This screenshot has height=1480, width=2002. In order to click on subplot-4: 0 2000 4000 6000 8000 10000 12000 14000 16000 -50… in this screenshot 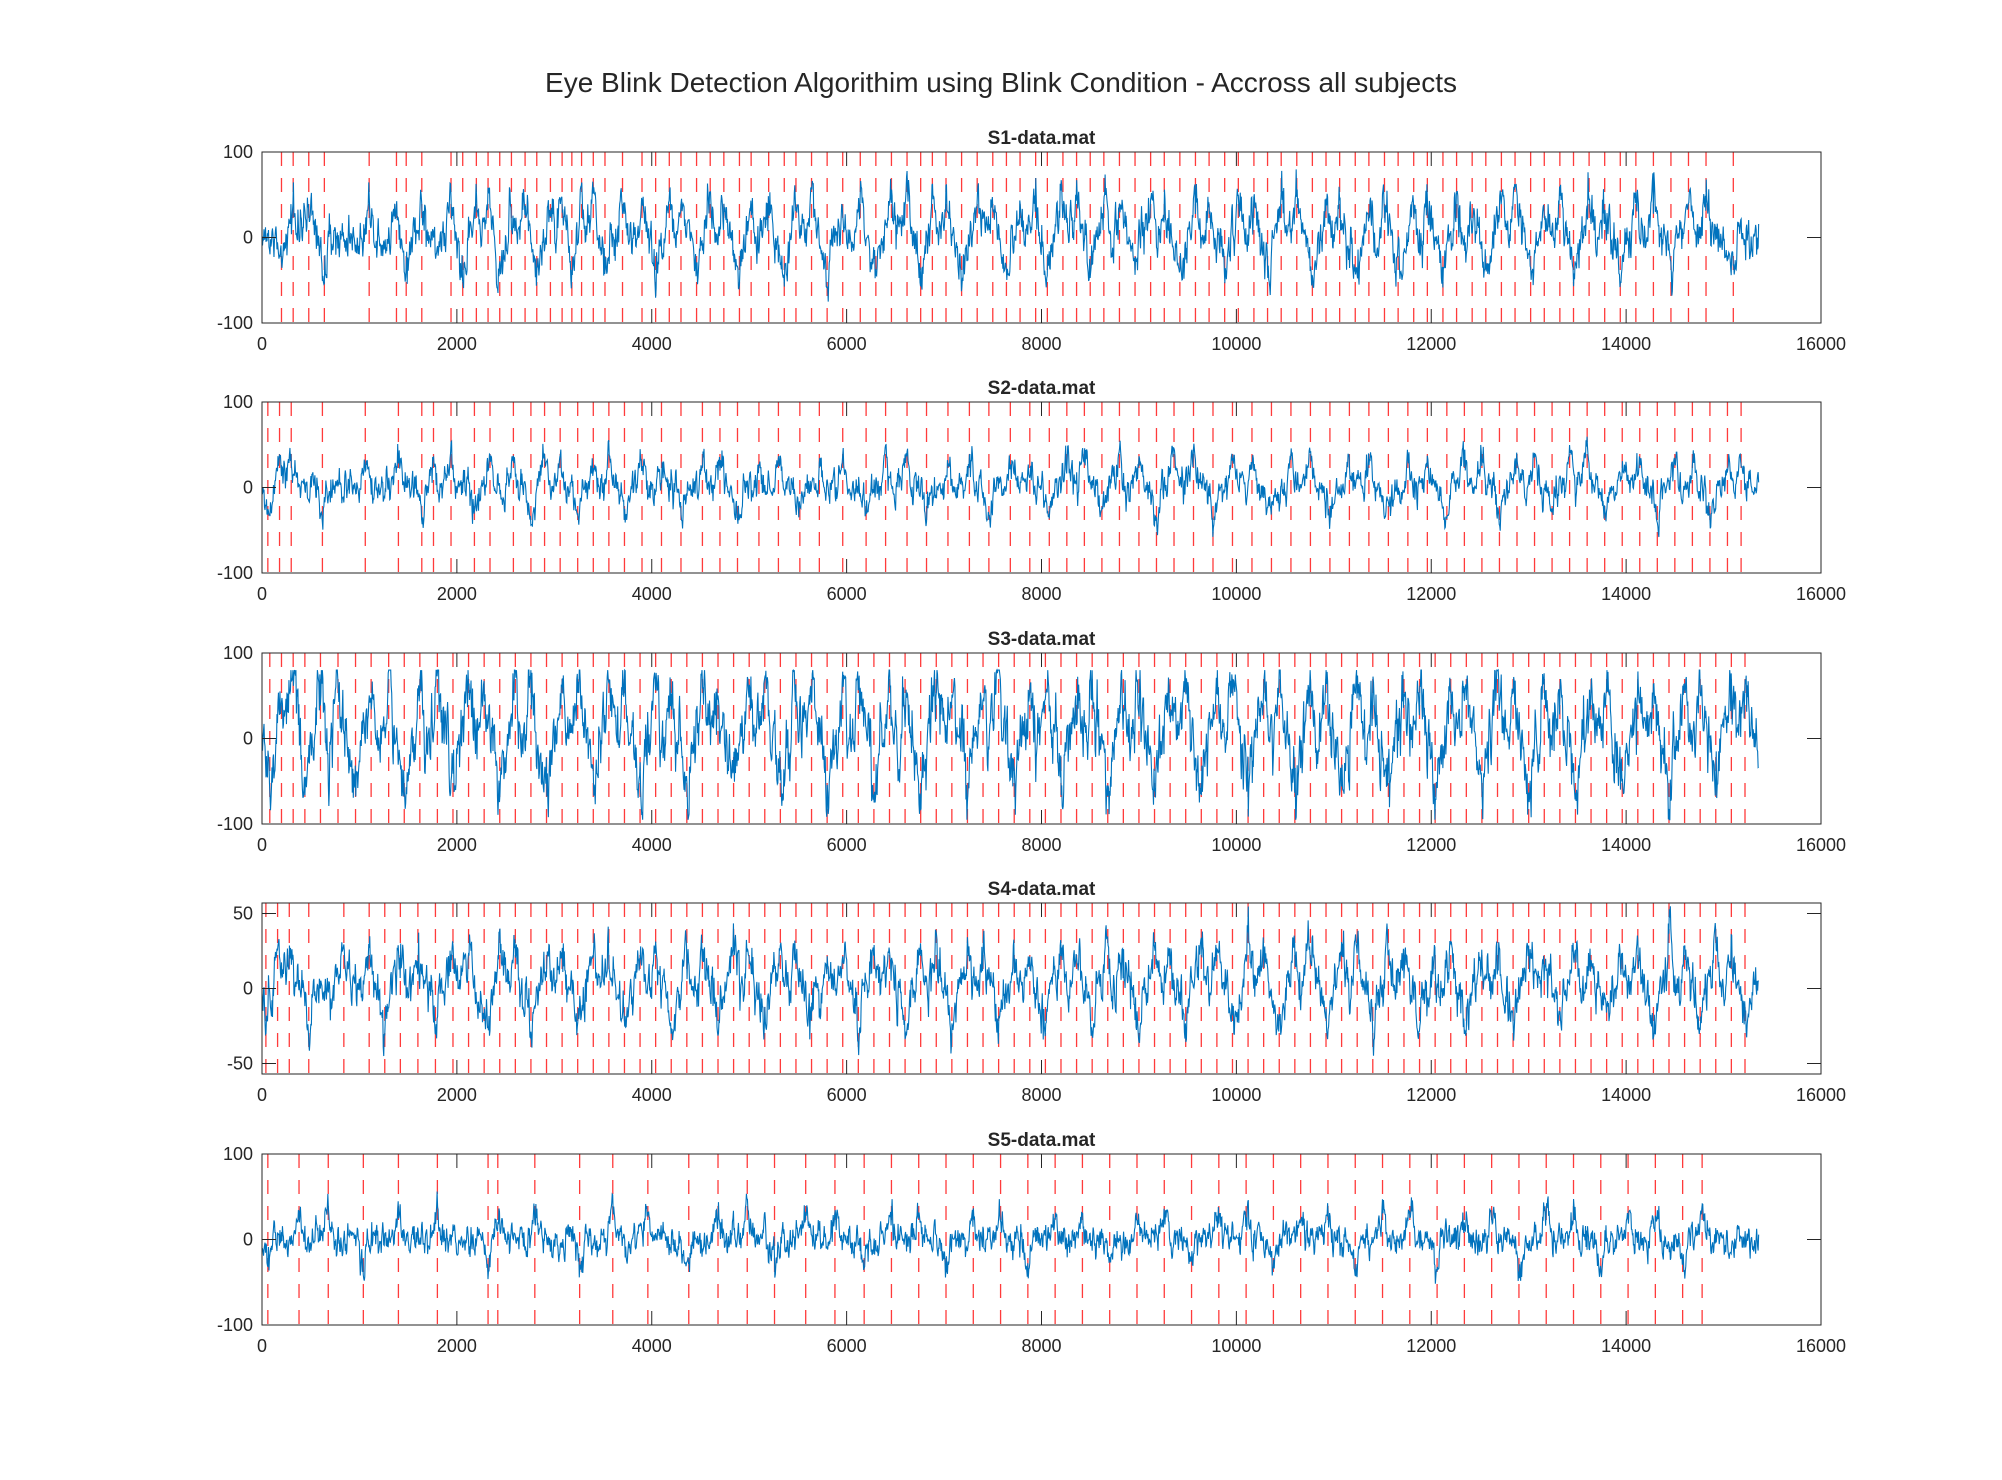, I will do `click(1036, 992)`.